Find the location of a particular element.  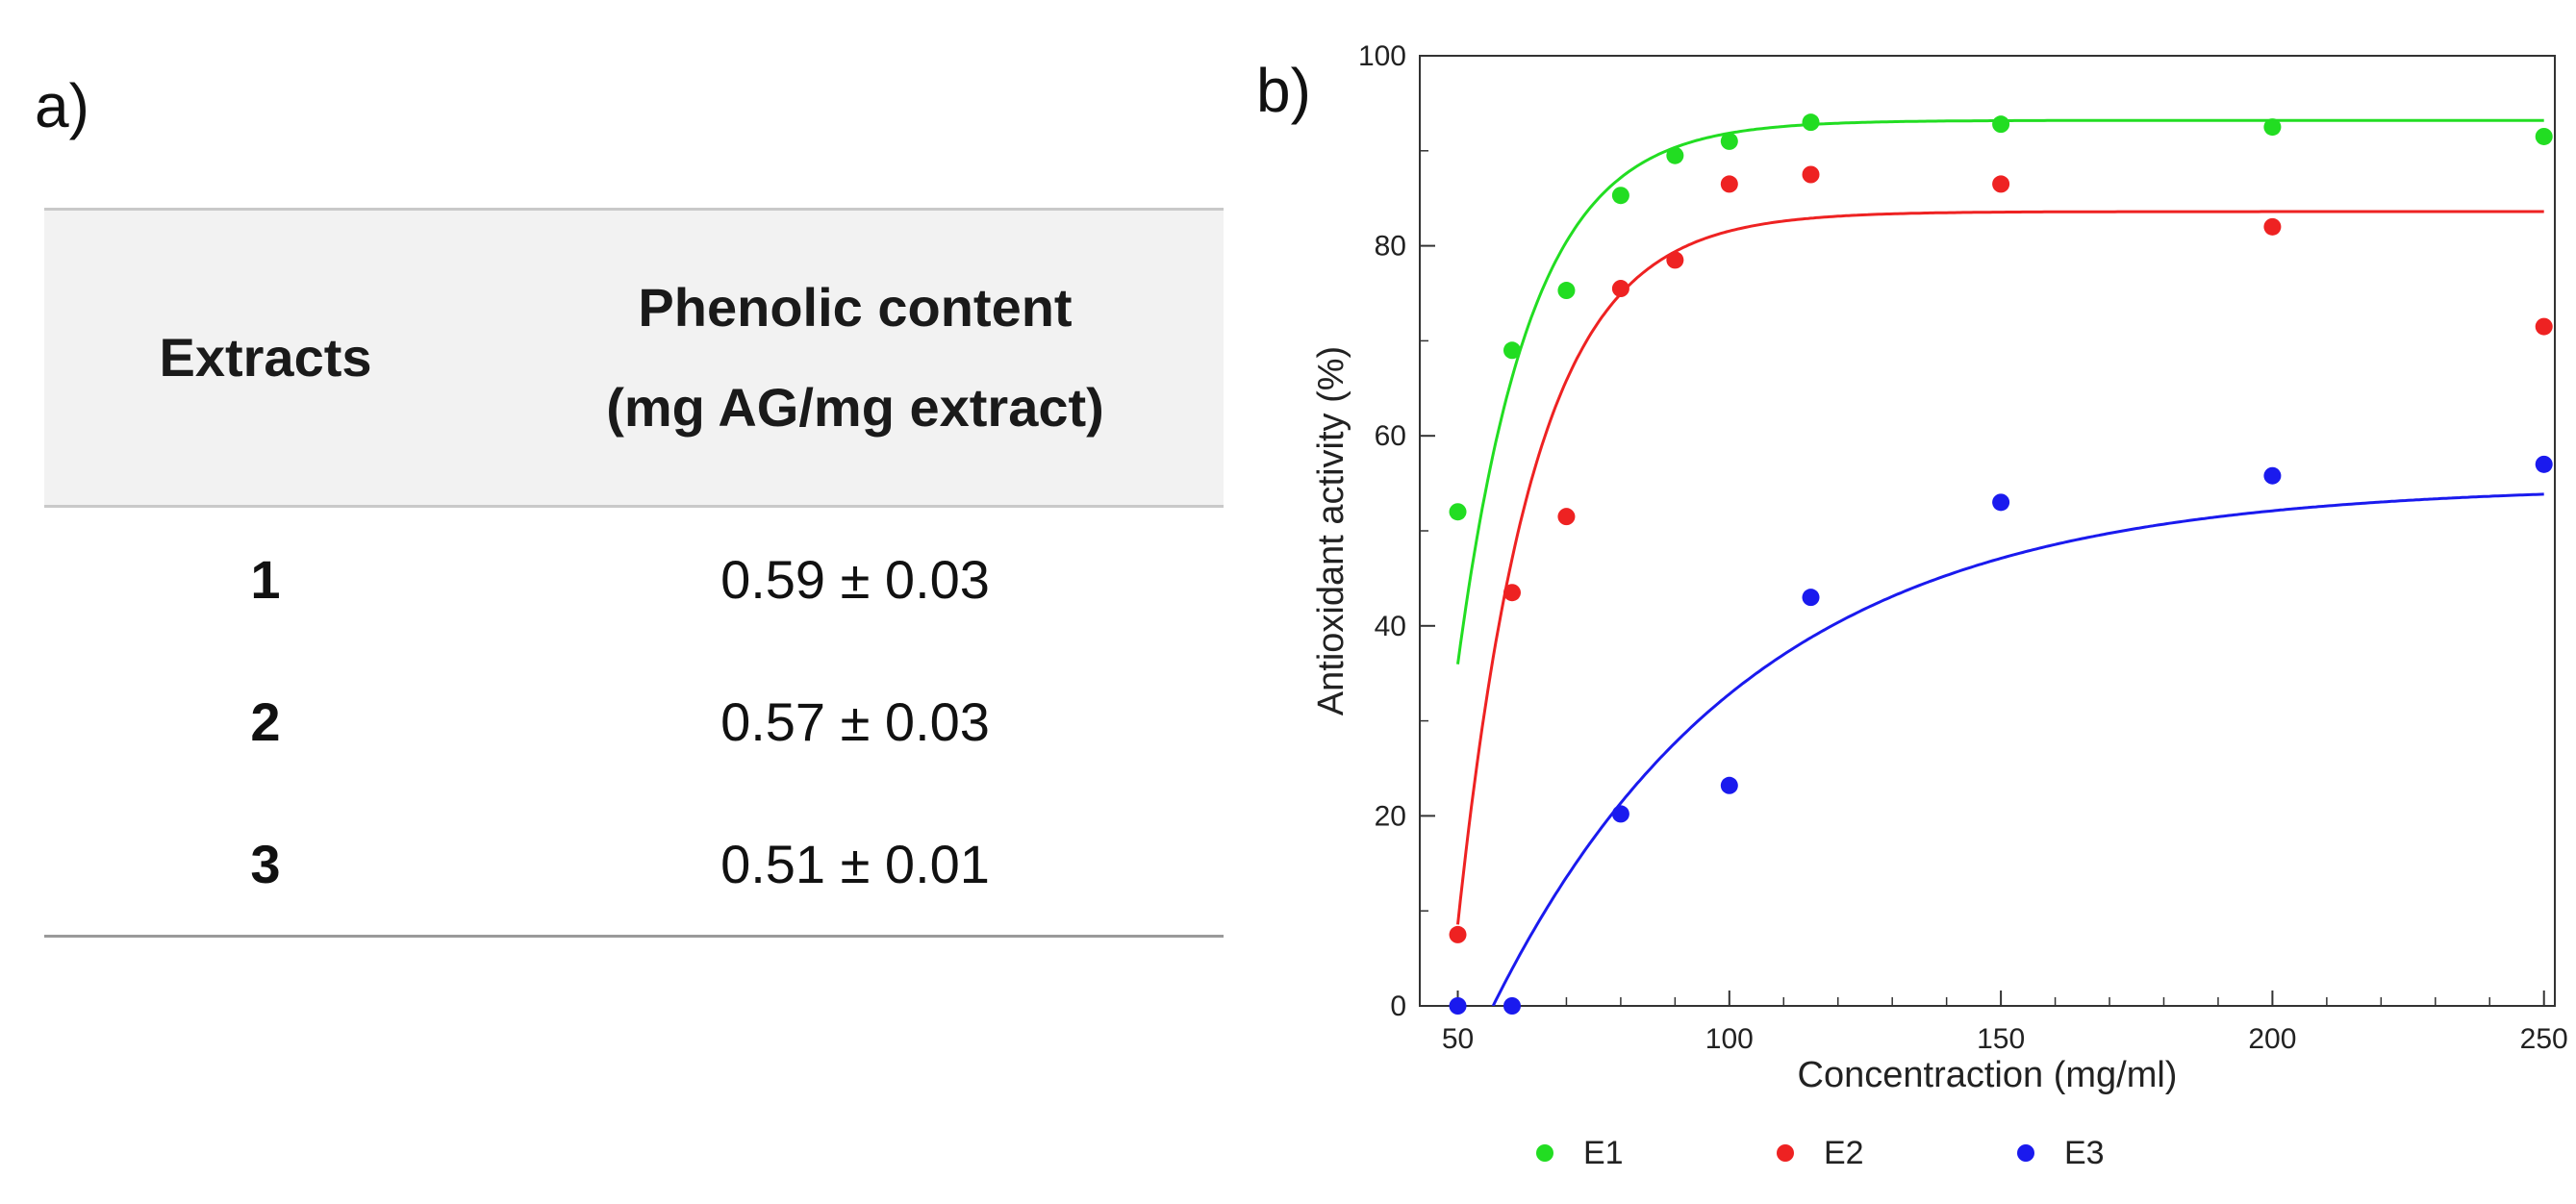

header-extracts: Extracts is located at coordinates (265, 357).